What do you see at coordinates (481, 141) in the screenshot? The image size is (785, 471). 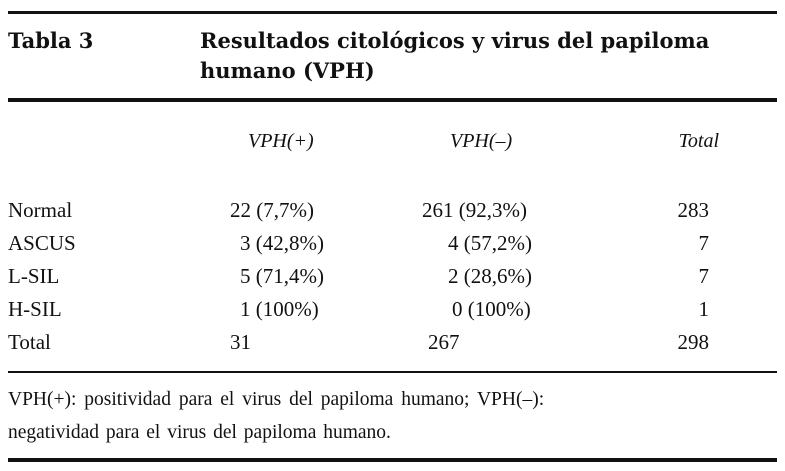 I see `column-header-vph-neg: VPH(–)` at bounding box center [481, 141].